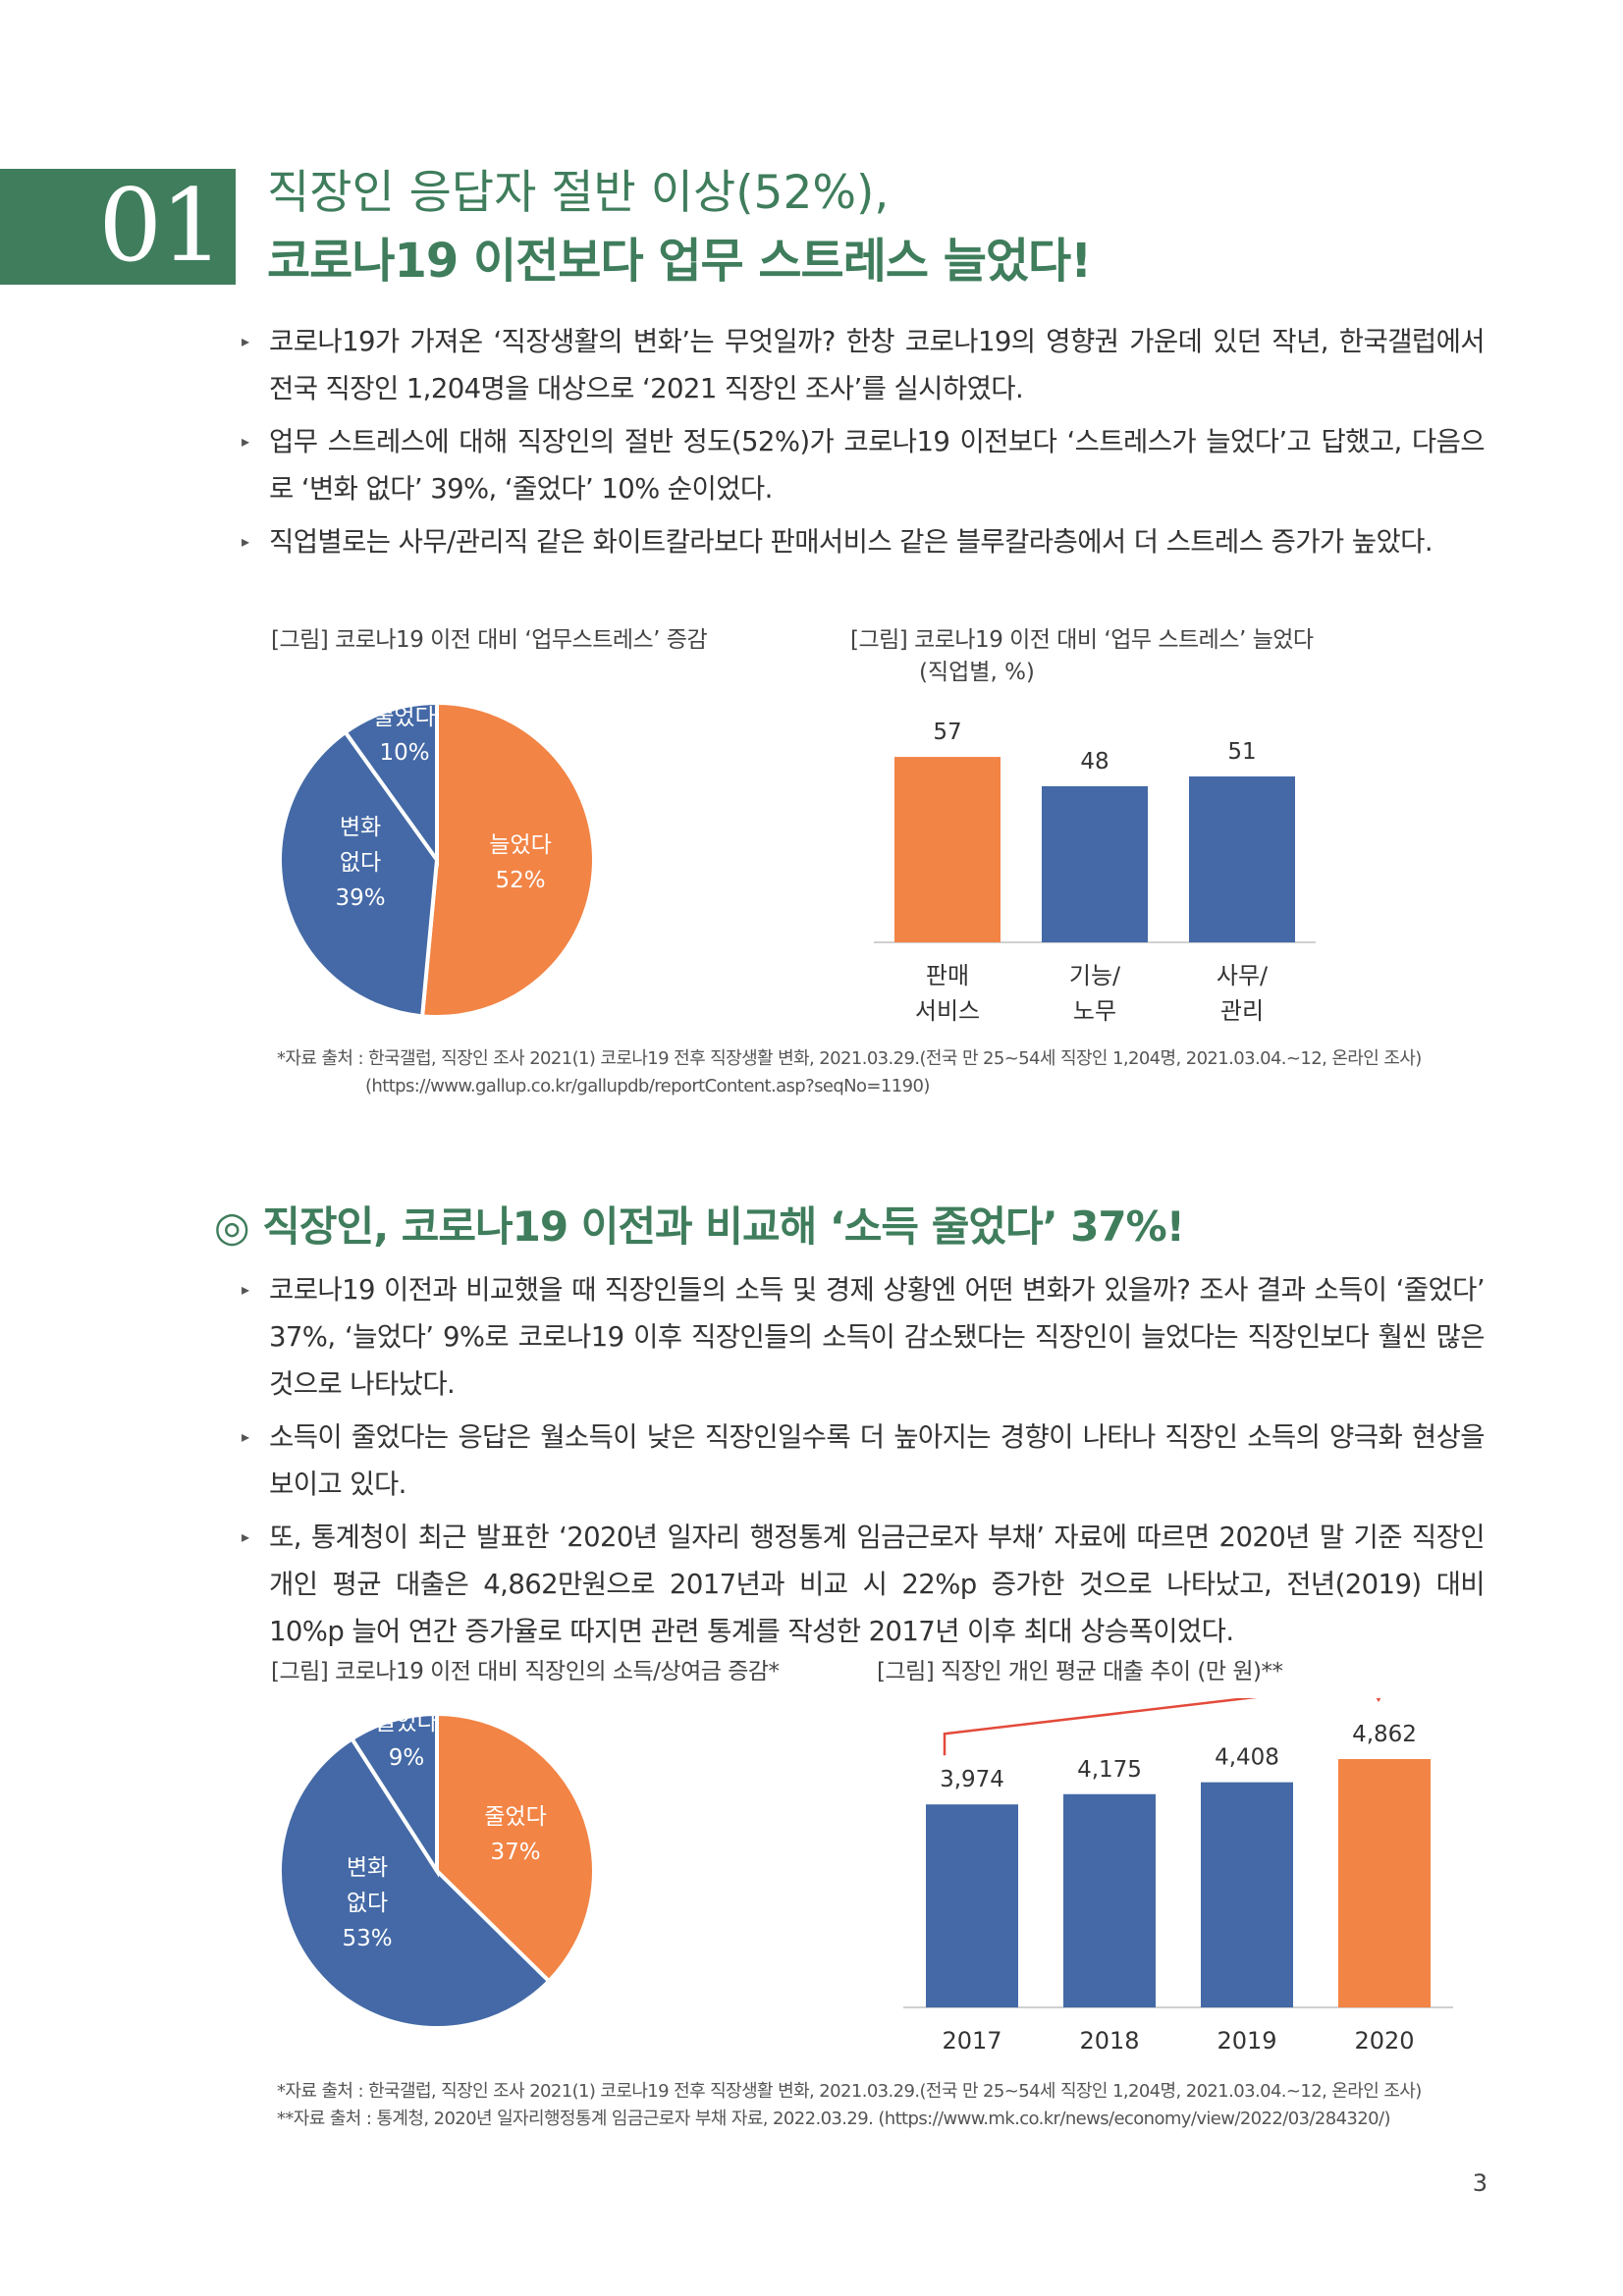  What do you see at coordinates (118, 227) in the screenshot?
I see `section-number: 01` at bounding box center [118, 227].